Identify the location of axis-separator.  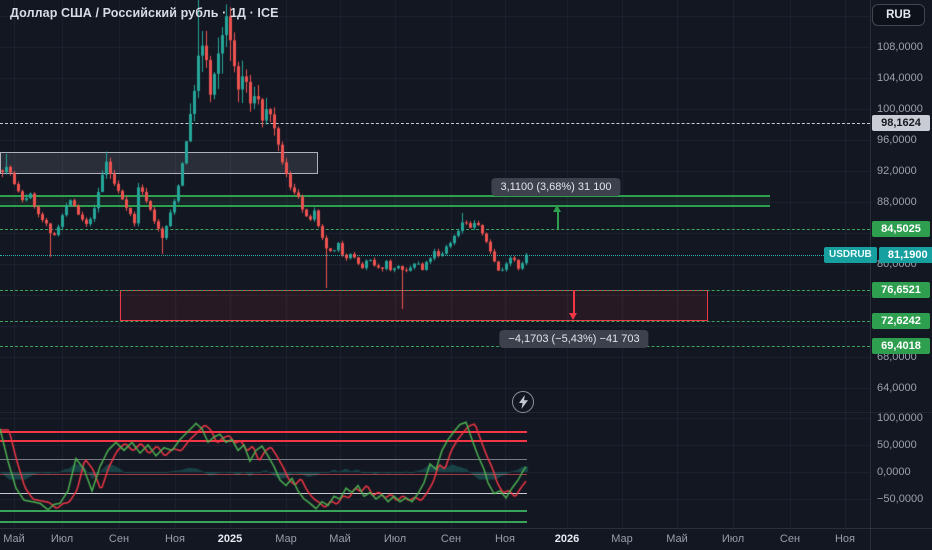
(870, 275).